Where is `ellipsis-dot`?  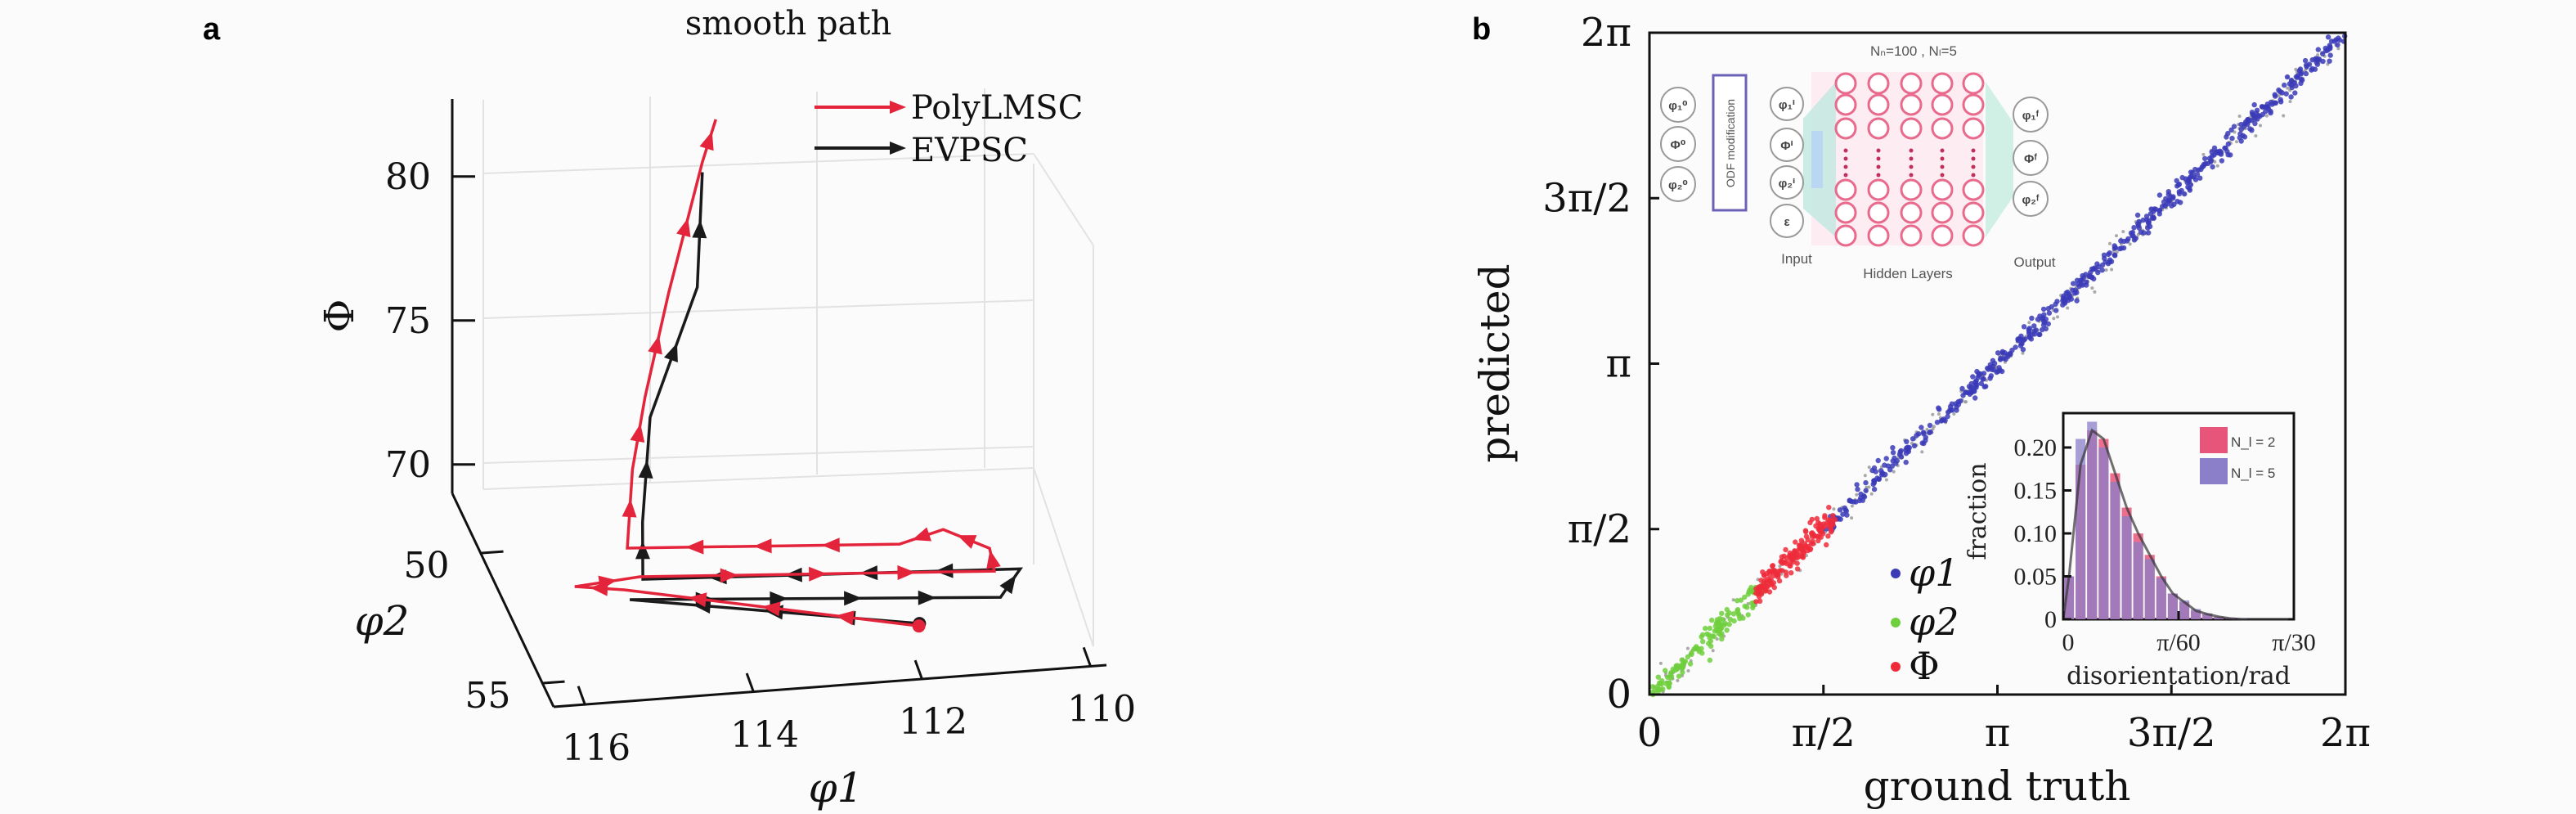 ellipsis-dot is located at coordinates (1878, 158).